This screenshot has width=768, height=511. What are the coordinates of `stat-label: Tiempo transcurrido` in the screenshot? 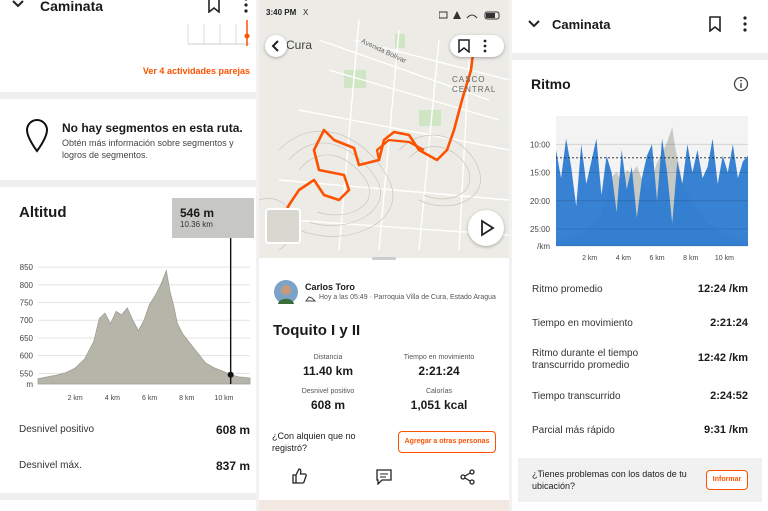 It's located at (576, 396).